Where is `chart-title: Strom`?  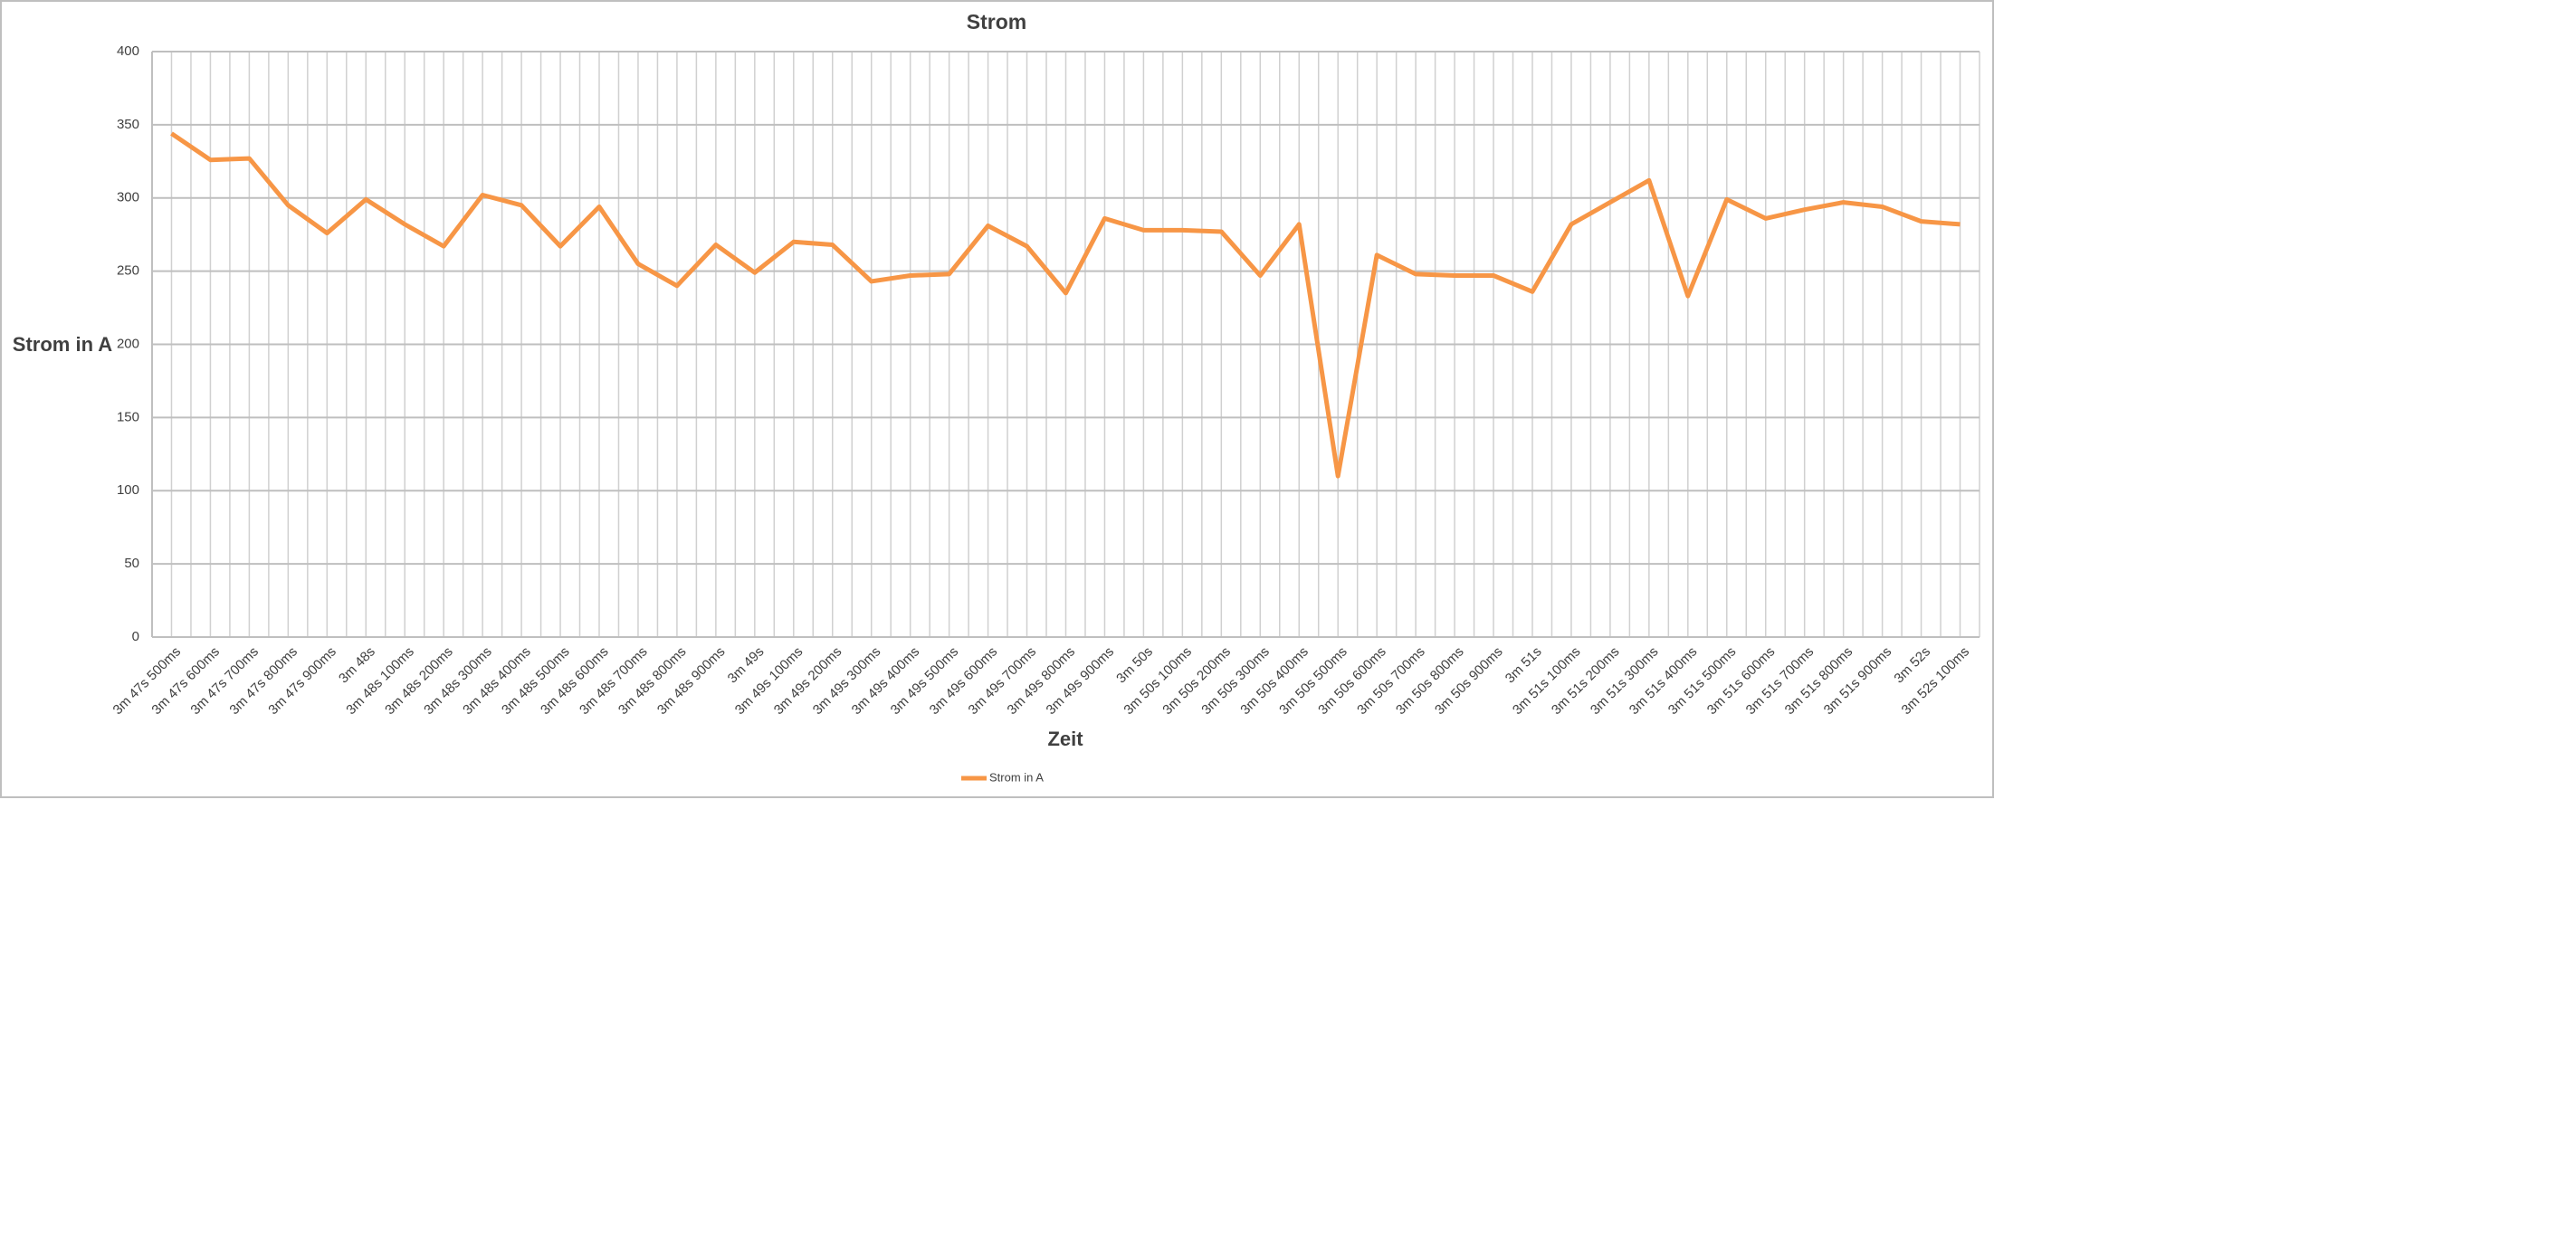
chart-title: Strom is located at coordinates (996, 21).